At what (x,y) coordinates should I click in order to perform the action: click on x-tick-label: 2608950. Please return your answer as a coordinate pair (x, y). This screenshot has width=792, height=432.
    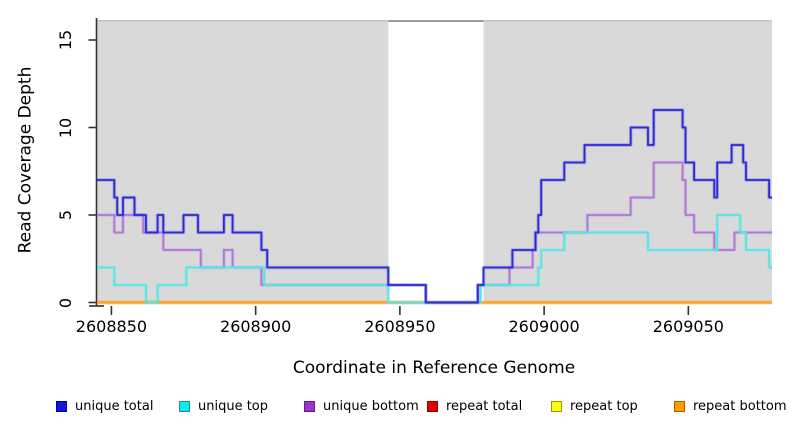
    Looking at the image, I should click on (400, 326).